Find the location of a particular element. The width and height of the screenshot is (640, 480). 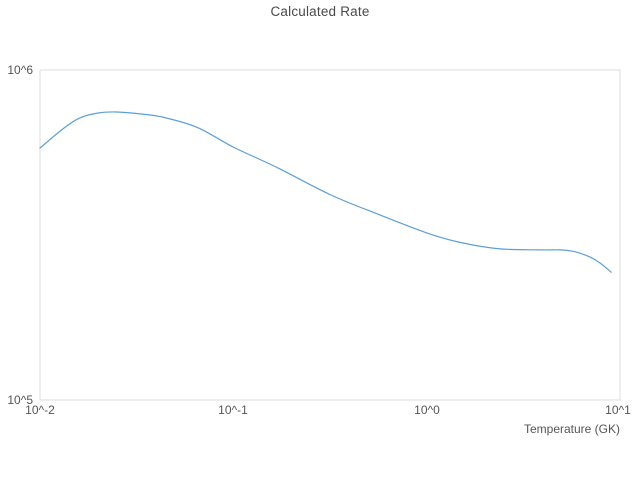

chart-title: Calculated Rate is located at coordinates (320, 11).